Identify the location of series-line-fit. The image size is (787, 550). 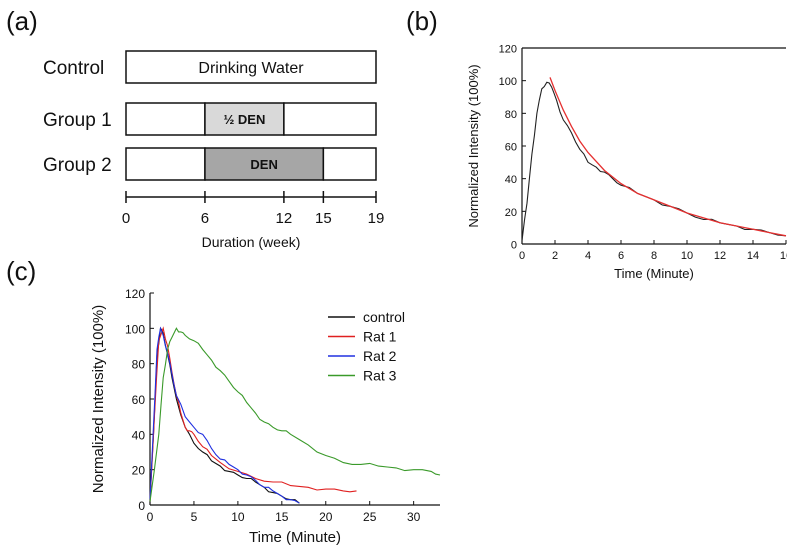
(668, 157).